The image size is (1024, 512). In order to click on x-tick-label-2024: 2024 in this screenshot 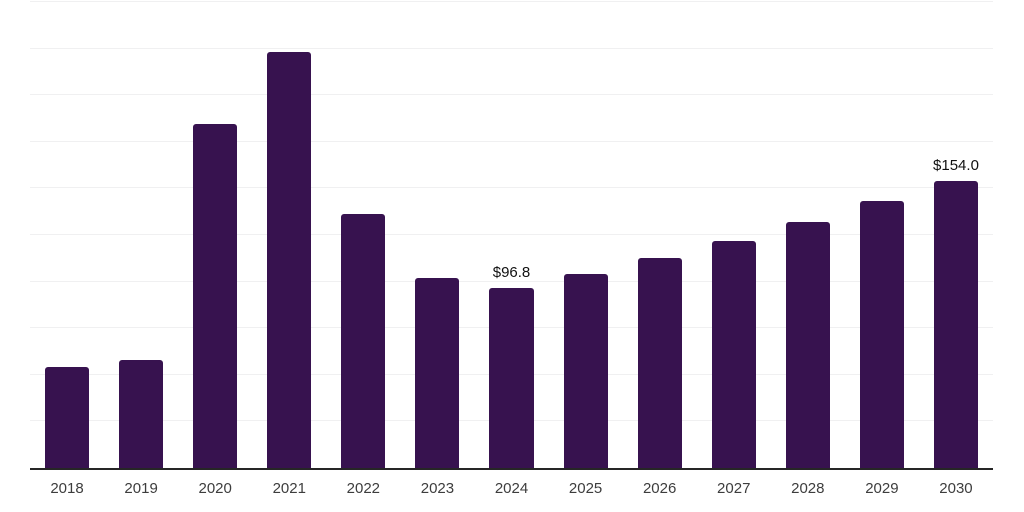, I will do `click(511, 488)`.